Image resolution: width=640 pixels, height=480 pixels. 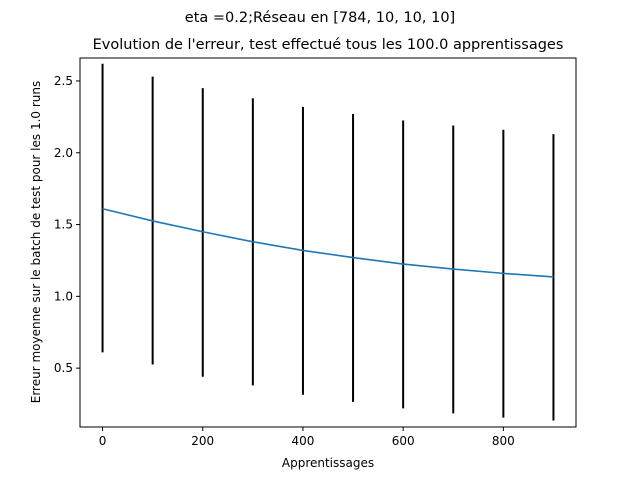 What do you see at coordinates (503, 441) in the screenshot?
I see `x-tick-label: 800` at bounding box center [503, 441].